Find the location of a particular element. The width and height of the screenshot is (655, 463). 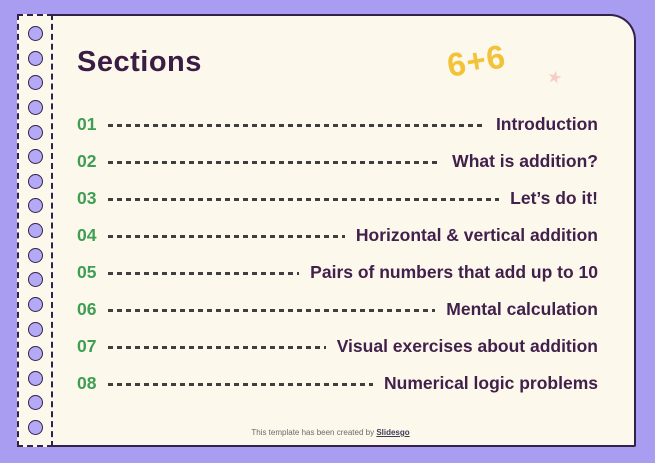

section-row: 08 Numerical logic problems is located at coordinates (337, 383).